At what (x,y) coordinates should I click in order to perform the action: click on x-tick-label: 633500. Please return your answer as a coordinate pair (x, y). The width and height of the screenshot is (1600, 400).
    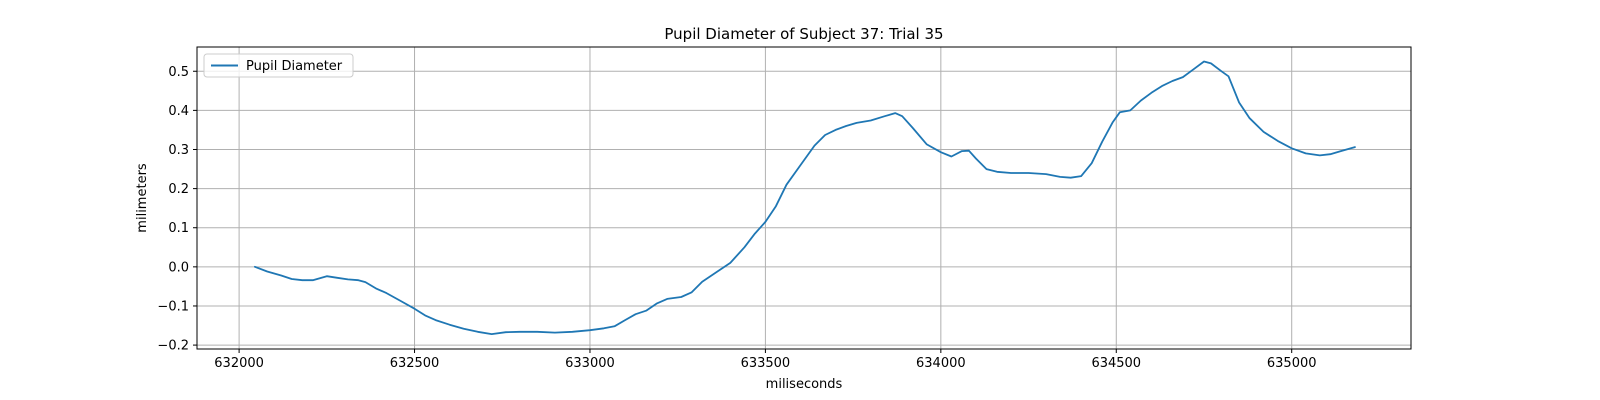
    Looking at the image, I should click on (766, 363).